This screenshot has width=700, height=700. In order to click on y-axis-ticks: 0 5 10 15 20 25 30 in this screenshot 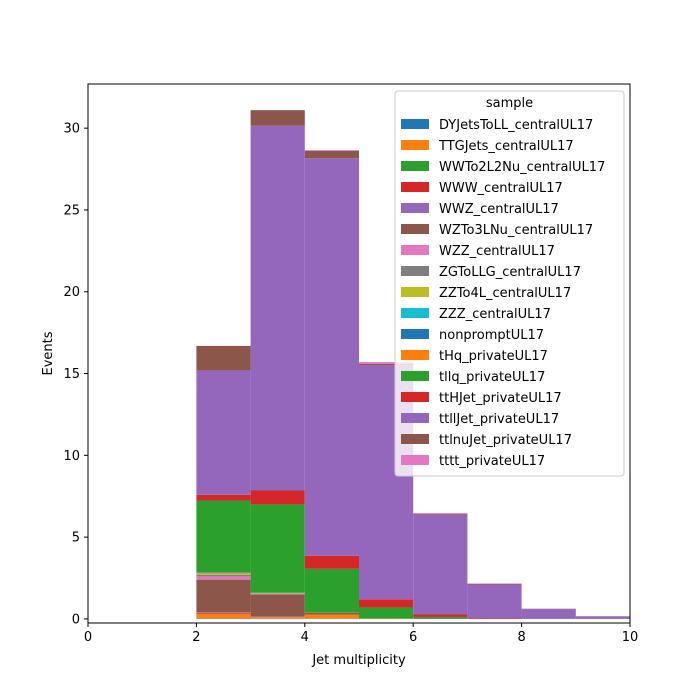, I will do `click(75, 374)`.